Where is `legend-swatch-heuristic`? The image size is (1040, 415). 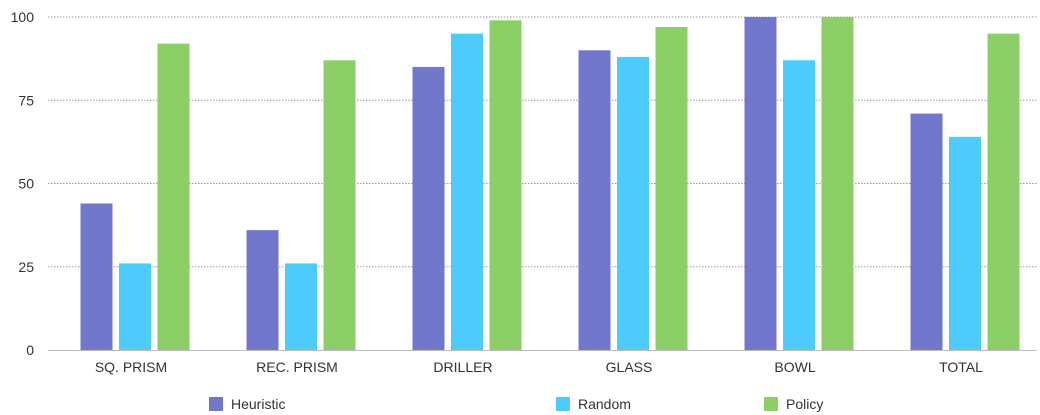 legend-swatch-heuristic is located at coordinates (216, 404).